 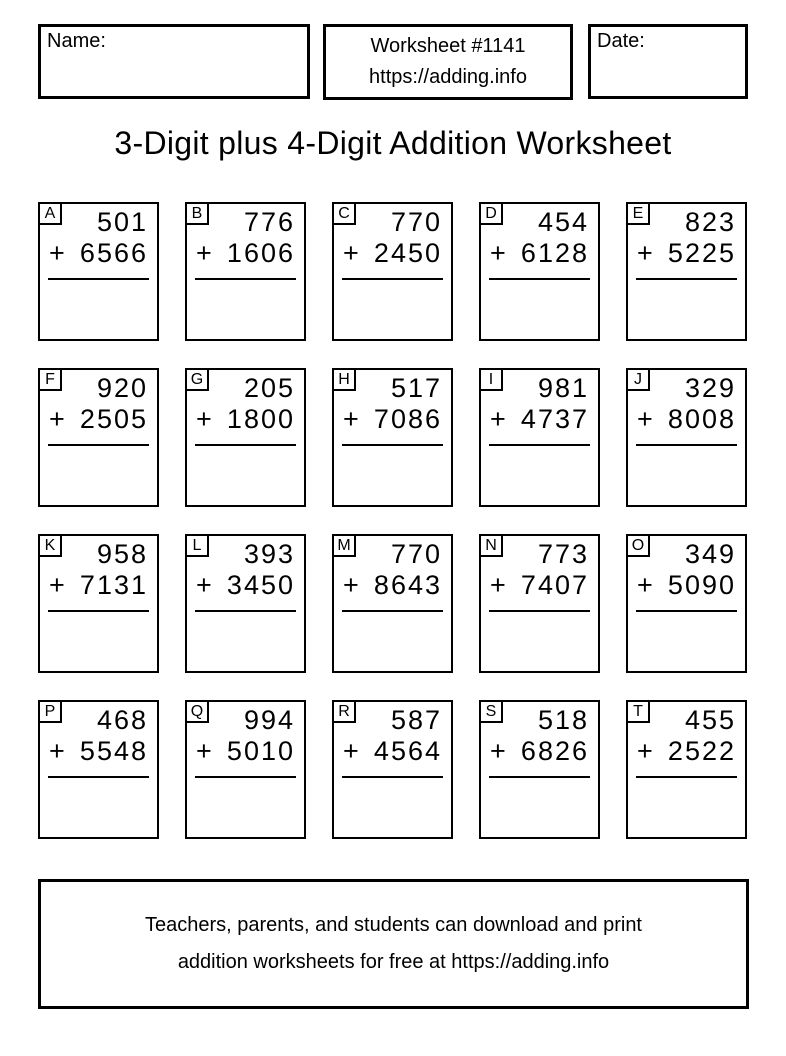 What do you see at coordinates (416, 222) in the screenshot?
I see `addend-1: 770` at bounding box center [416, 222].